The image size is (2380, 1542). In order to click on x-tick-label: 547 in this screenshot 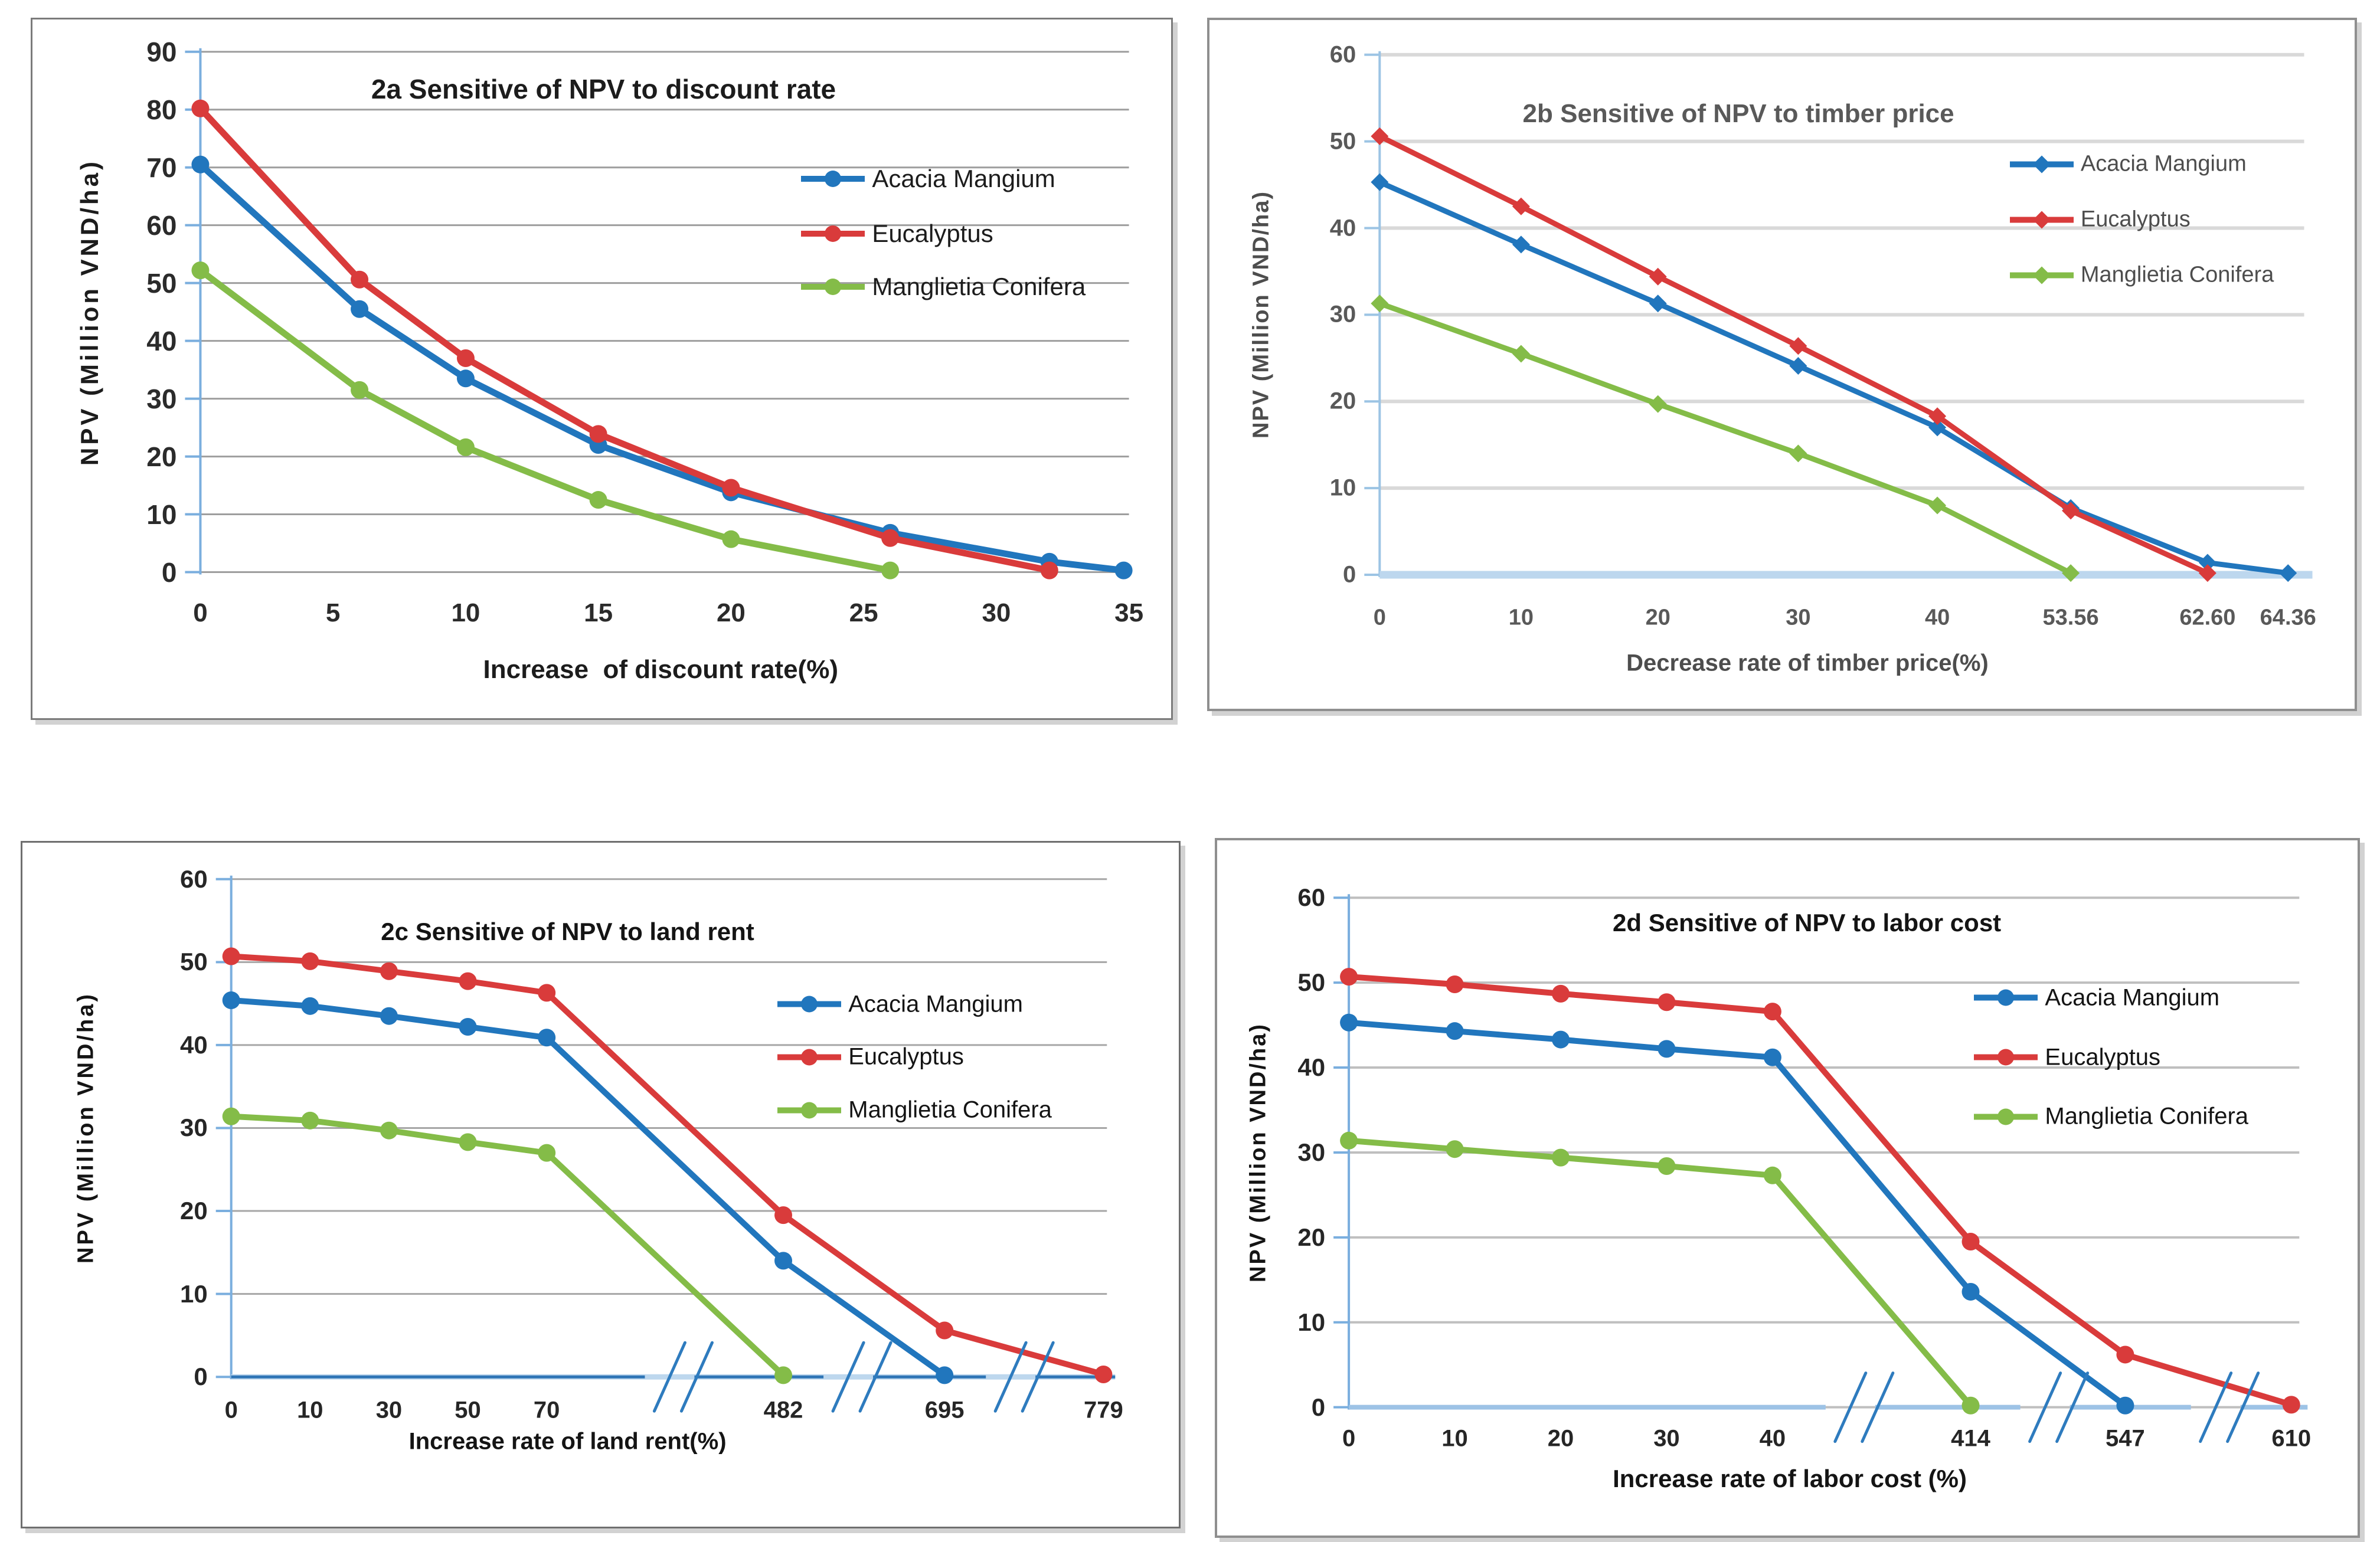, I will do `click(2125, 1438)`.